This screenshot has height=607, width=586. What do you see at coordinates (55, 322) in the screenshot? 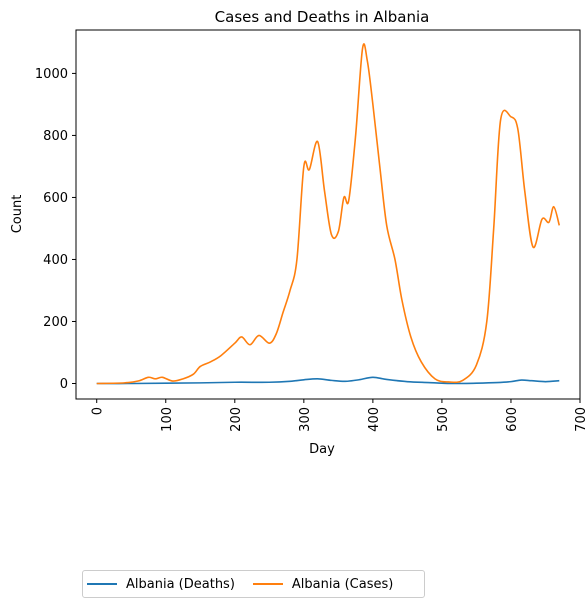
I see `y-tick-label: 200` at bounding box center [55, 322].